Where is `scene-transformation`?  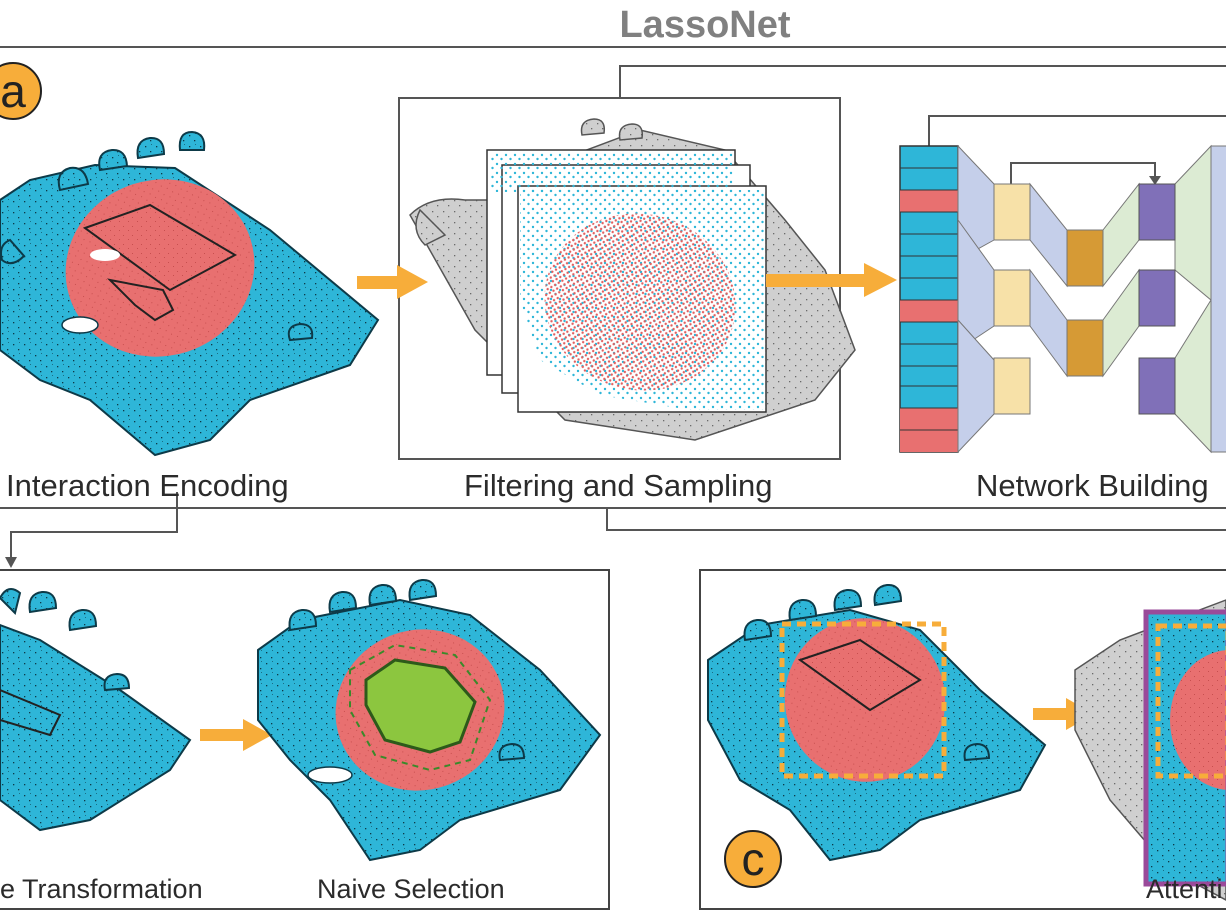 scene-transformation is located at coordinates (96, 710).